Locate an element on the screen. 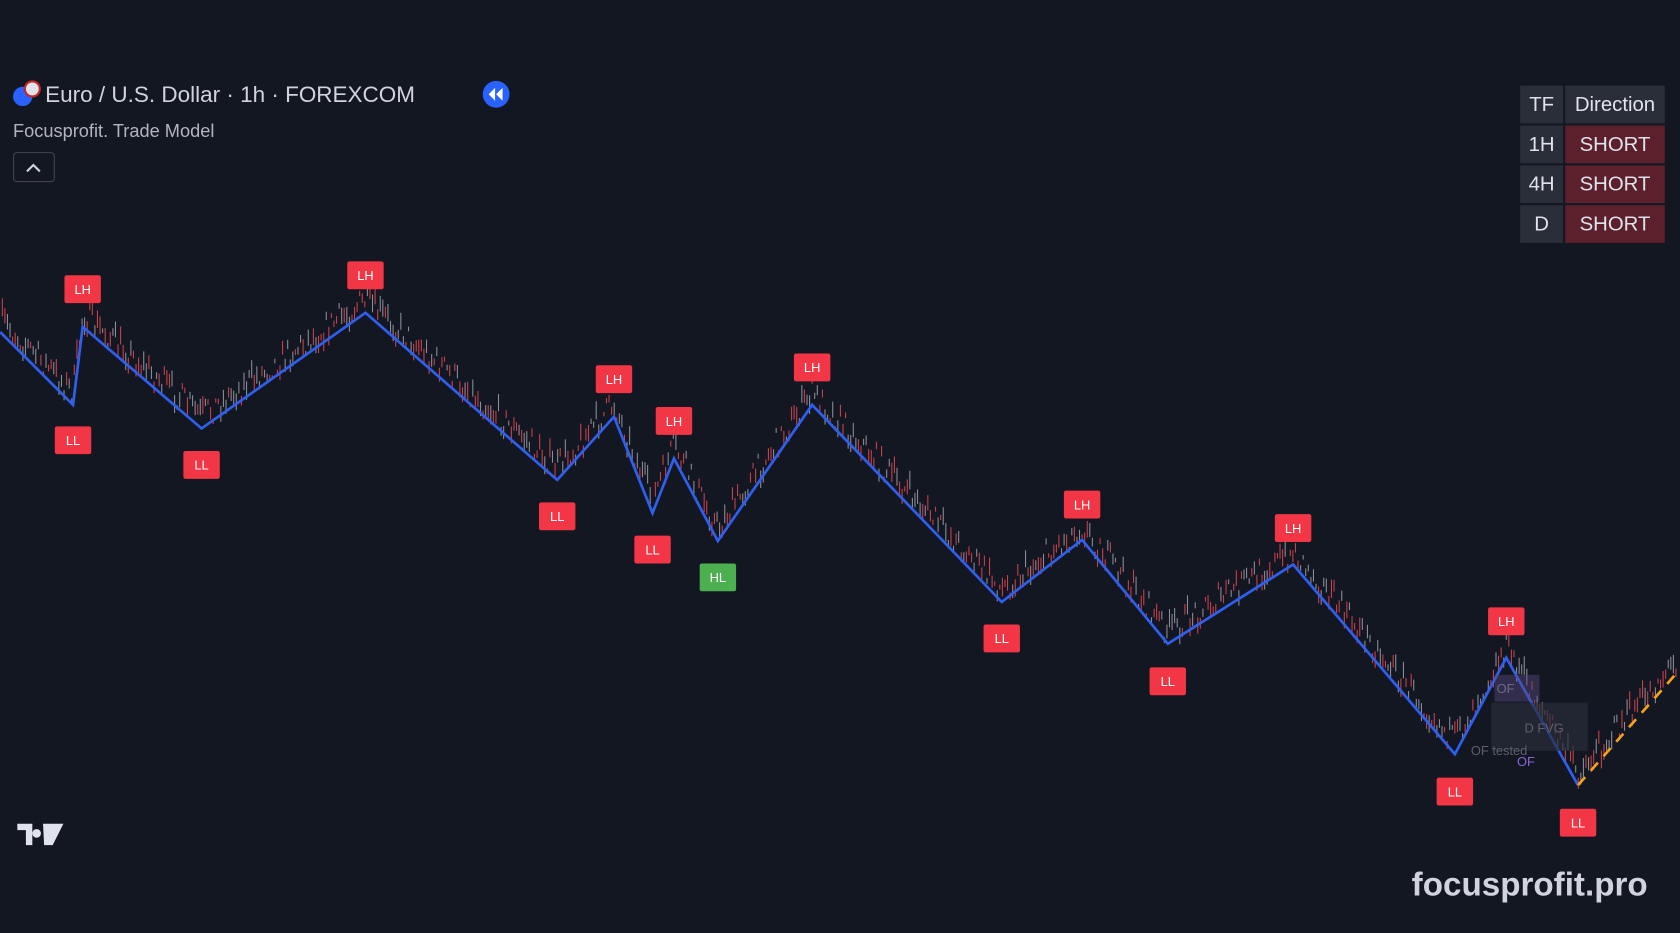 This screenshot has width=1680, height=933. collapse-icon is located at coordinates (33, 168).